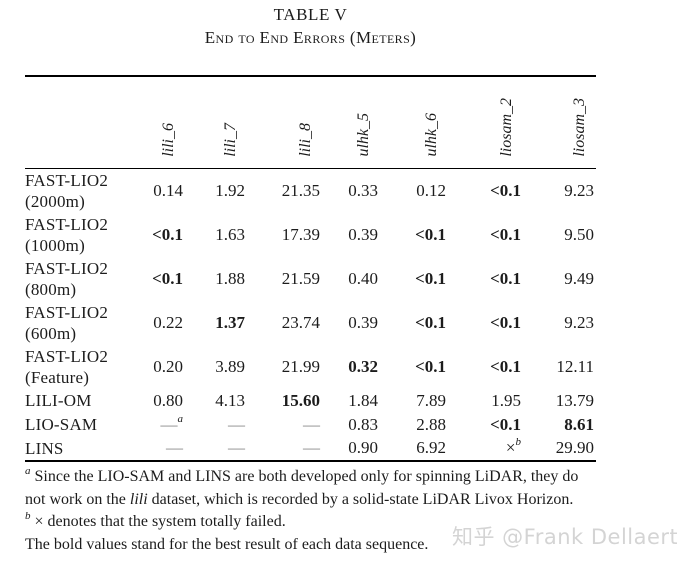 This screenshot has height=564, width=677. What do you see at coordinates (559, 279) in the screenshot?
I see `table-cell: 9.49` at bounding box center [559, 279].